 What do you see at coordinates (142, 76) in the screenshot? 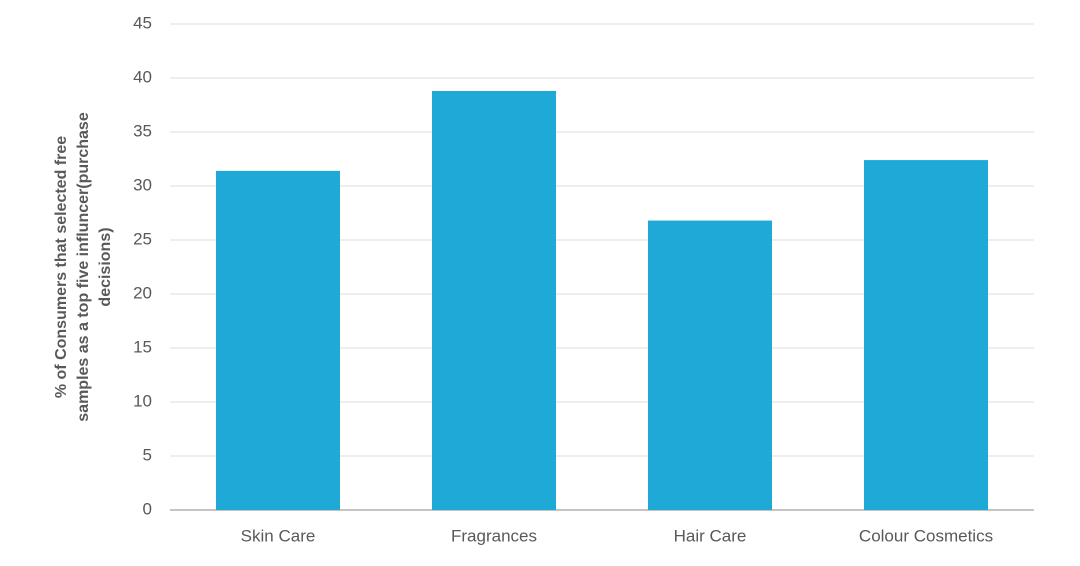
I see `y-tick-label: 40` at bounding box center [142, 76].